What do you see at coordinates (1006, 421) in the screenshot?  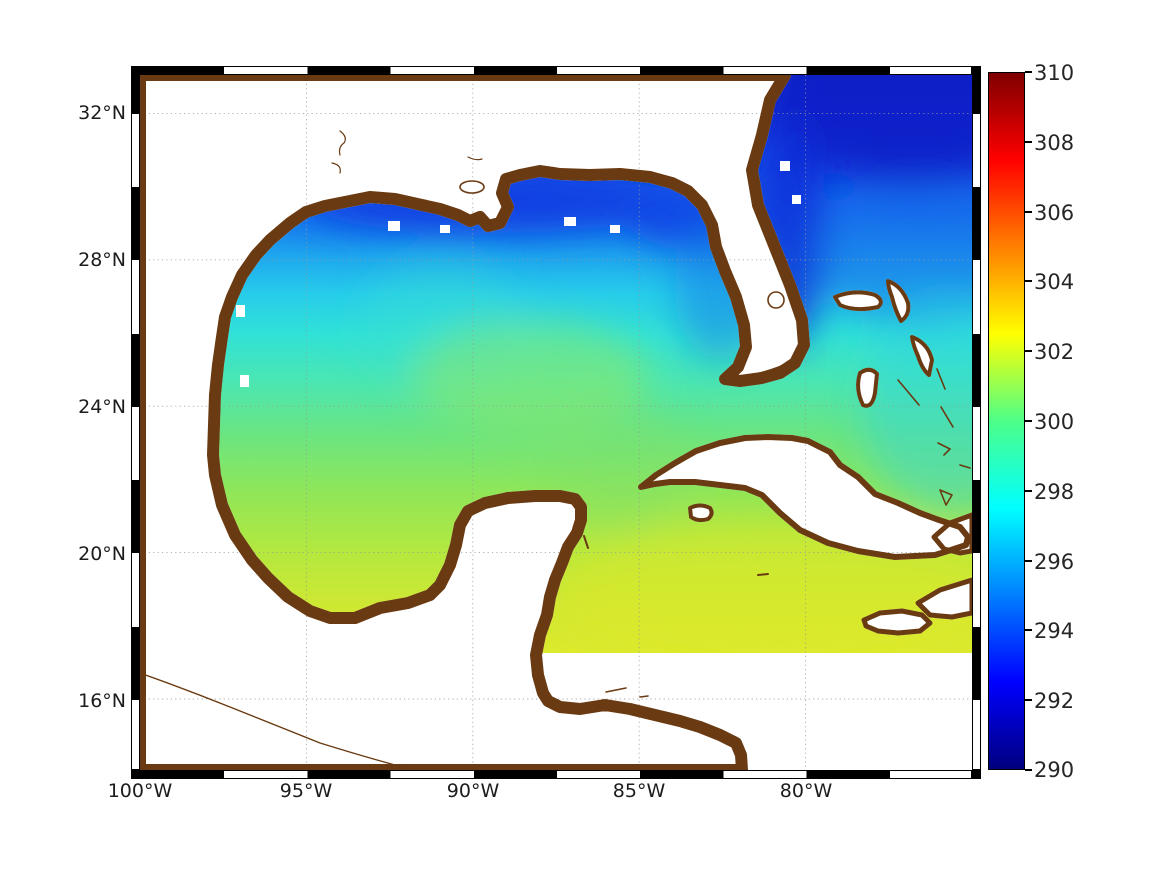 I see `colorbar-gradient` at bounding box center [1006, 421].